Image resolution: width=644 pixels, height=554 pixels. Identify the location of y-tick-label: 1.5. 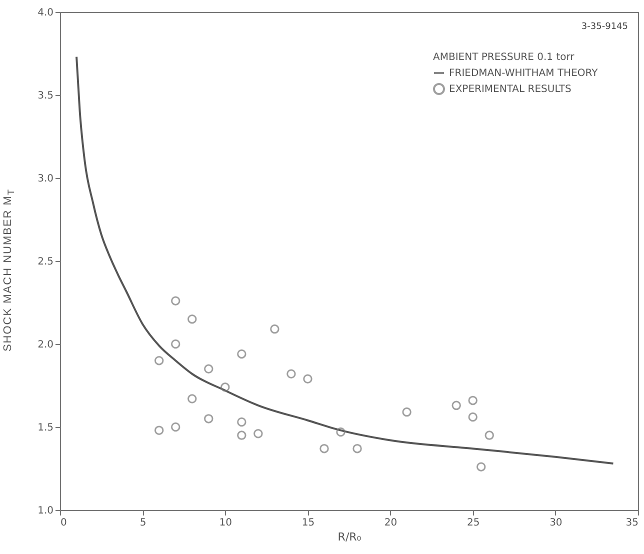
(46, 428).